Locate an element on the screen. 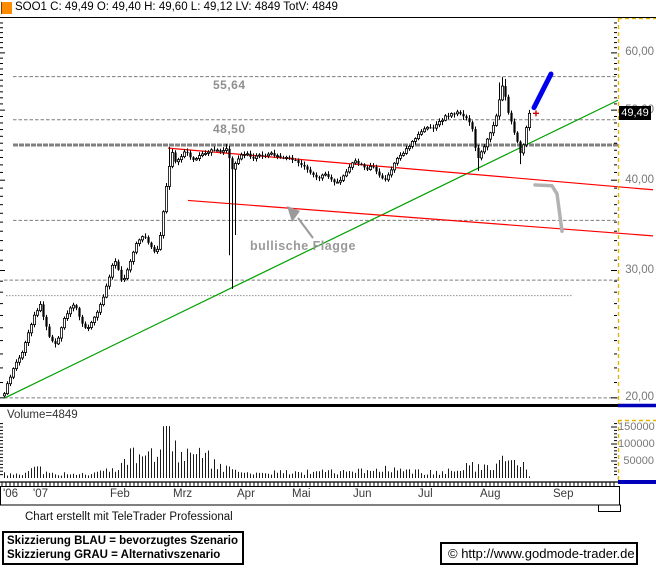  volume-readout: Volume=4849 is located at coordinates (42, 415).